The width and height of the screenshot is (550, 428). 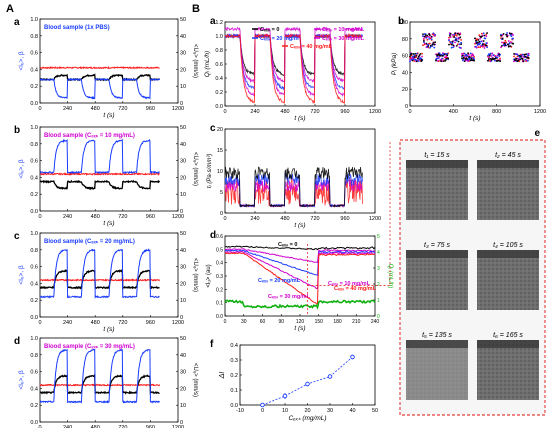 What do you see at coordinates (307, 418) in the screenshot?
I see `x-axis-label: Cₑₓₛ (mg/mL)` at bounding box center [307, 418].